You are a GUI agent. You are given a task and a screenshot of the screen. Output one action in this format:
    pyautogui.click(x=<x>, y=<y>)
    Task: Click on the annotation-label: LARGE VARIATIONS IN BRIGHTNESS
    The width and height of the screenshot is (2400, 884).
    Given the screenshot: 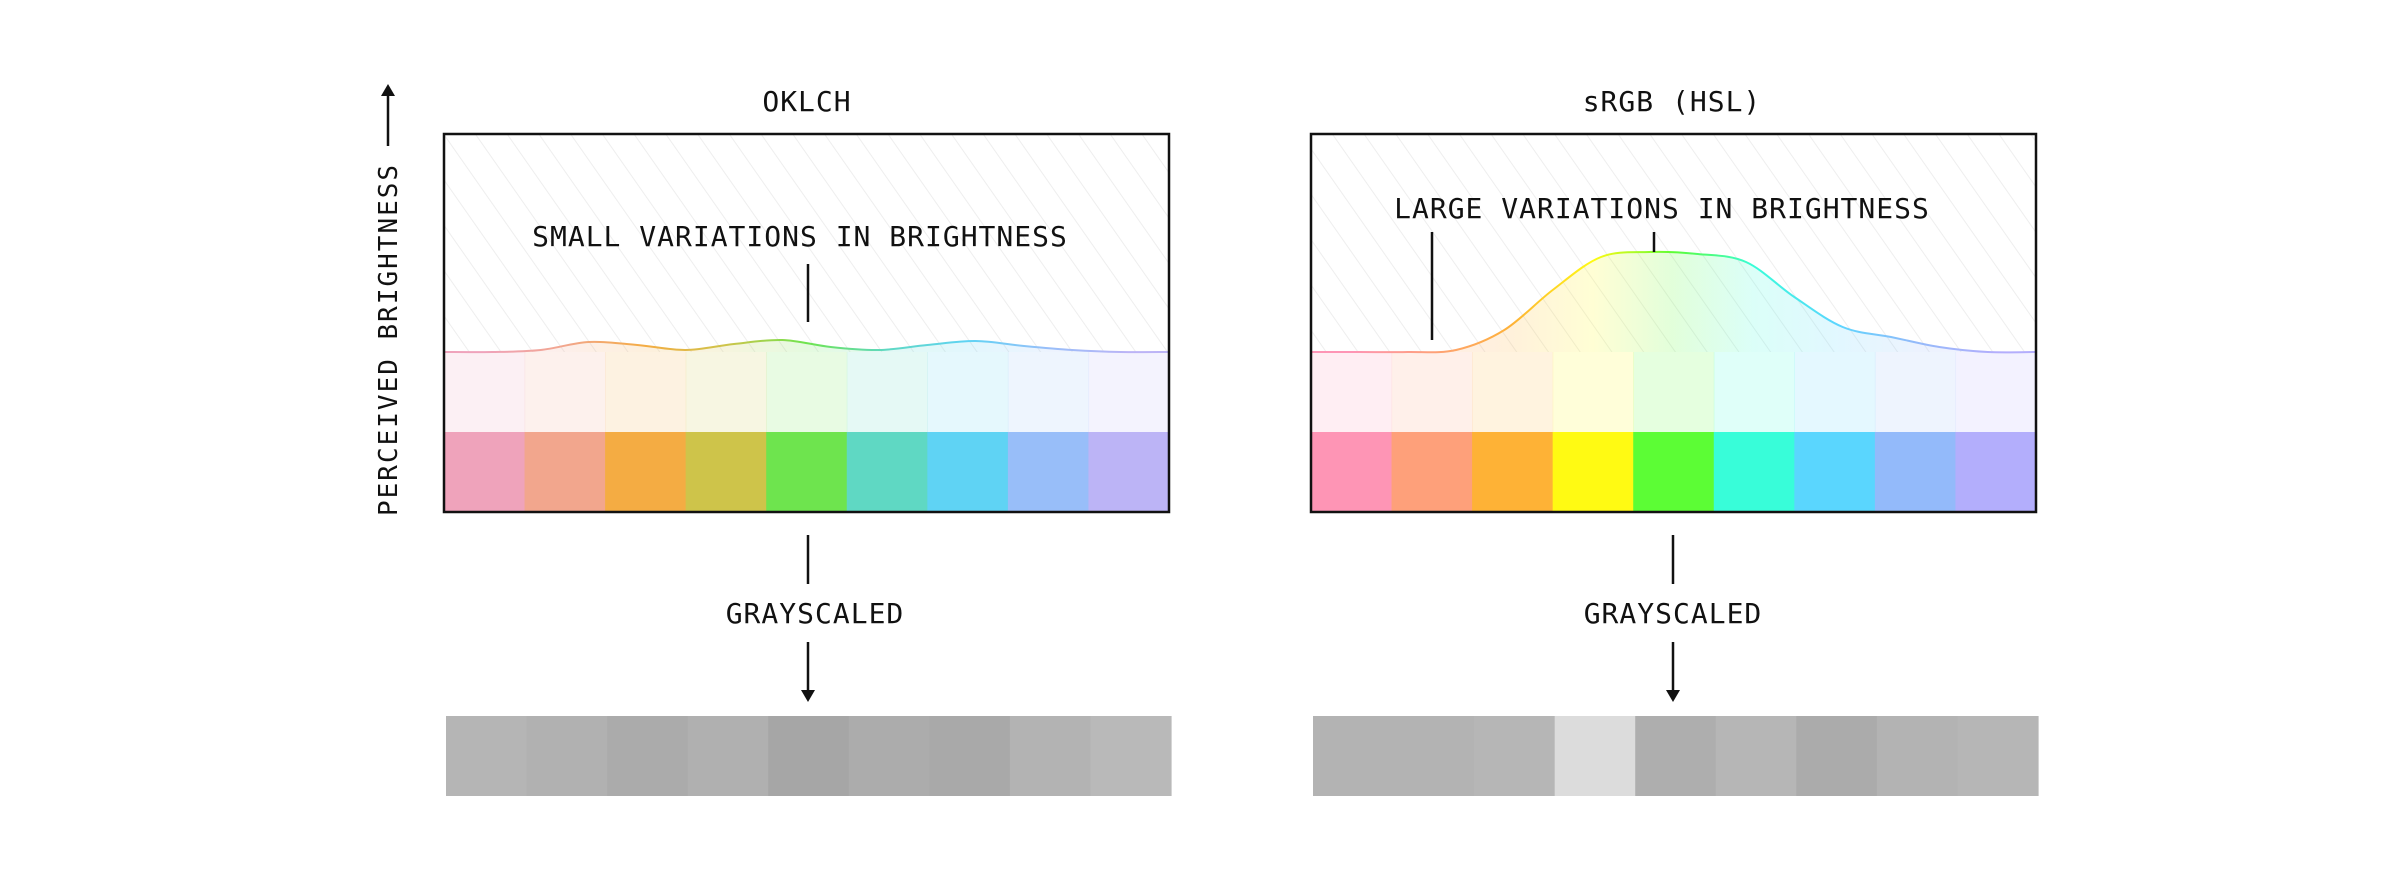 What is the action you would take?
    pyautogui.click(x=1662, y=208)
    